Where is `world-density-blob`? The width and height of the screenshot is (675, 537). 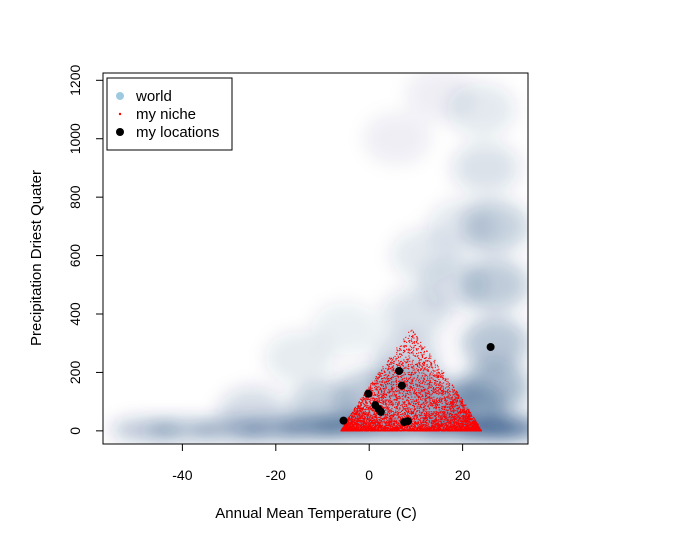
world-density-blob is located at coordinates (397, 138).